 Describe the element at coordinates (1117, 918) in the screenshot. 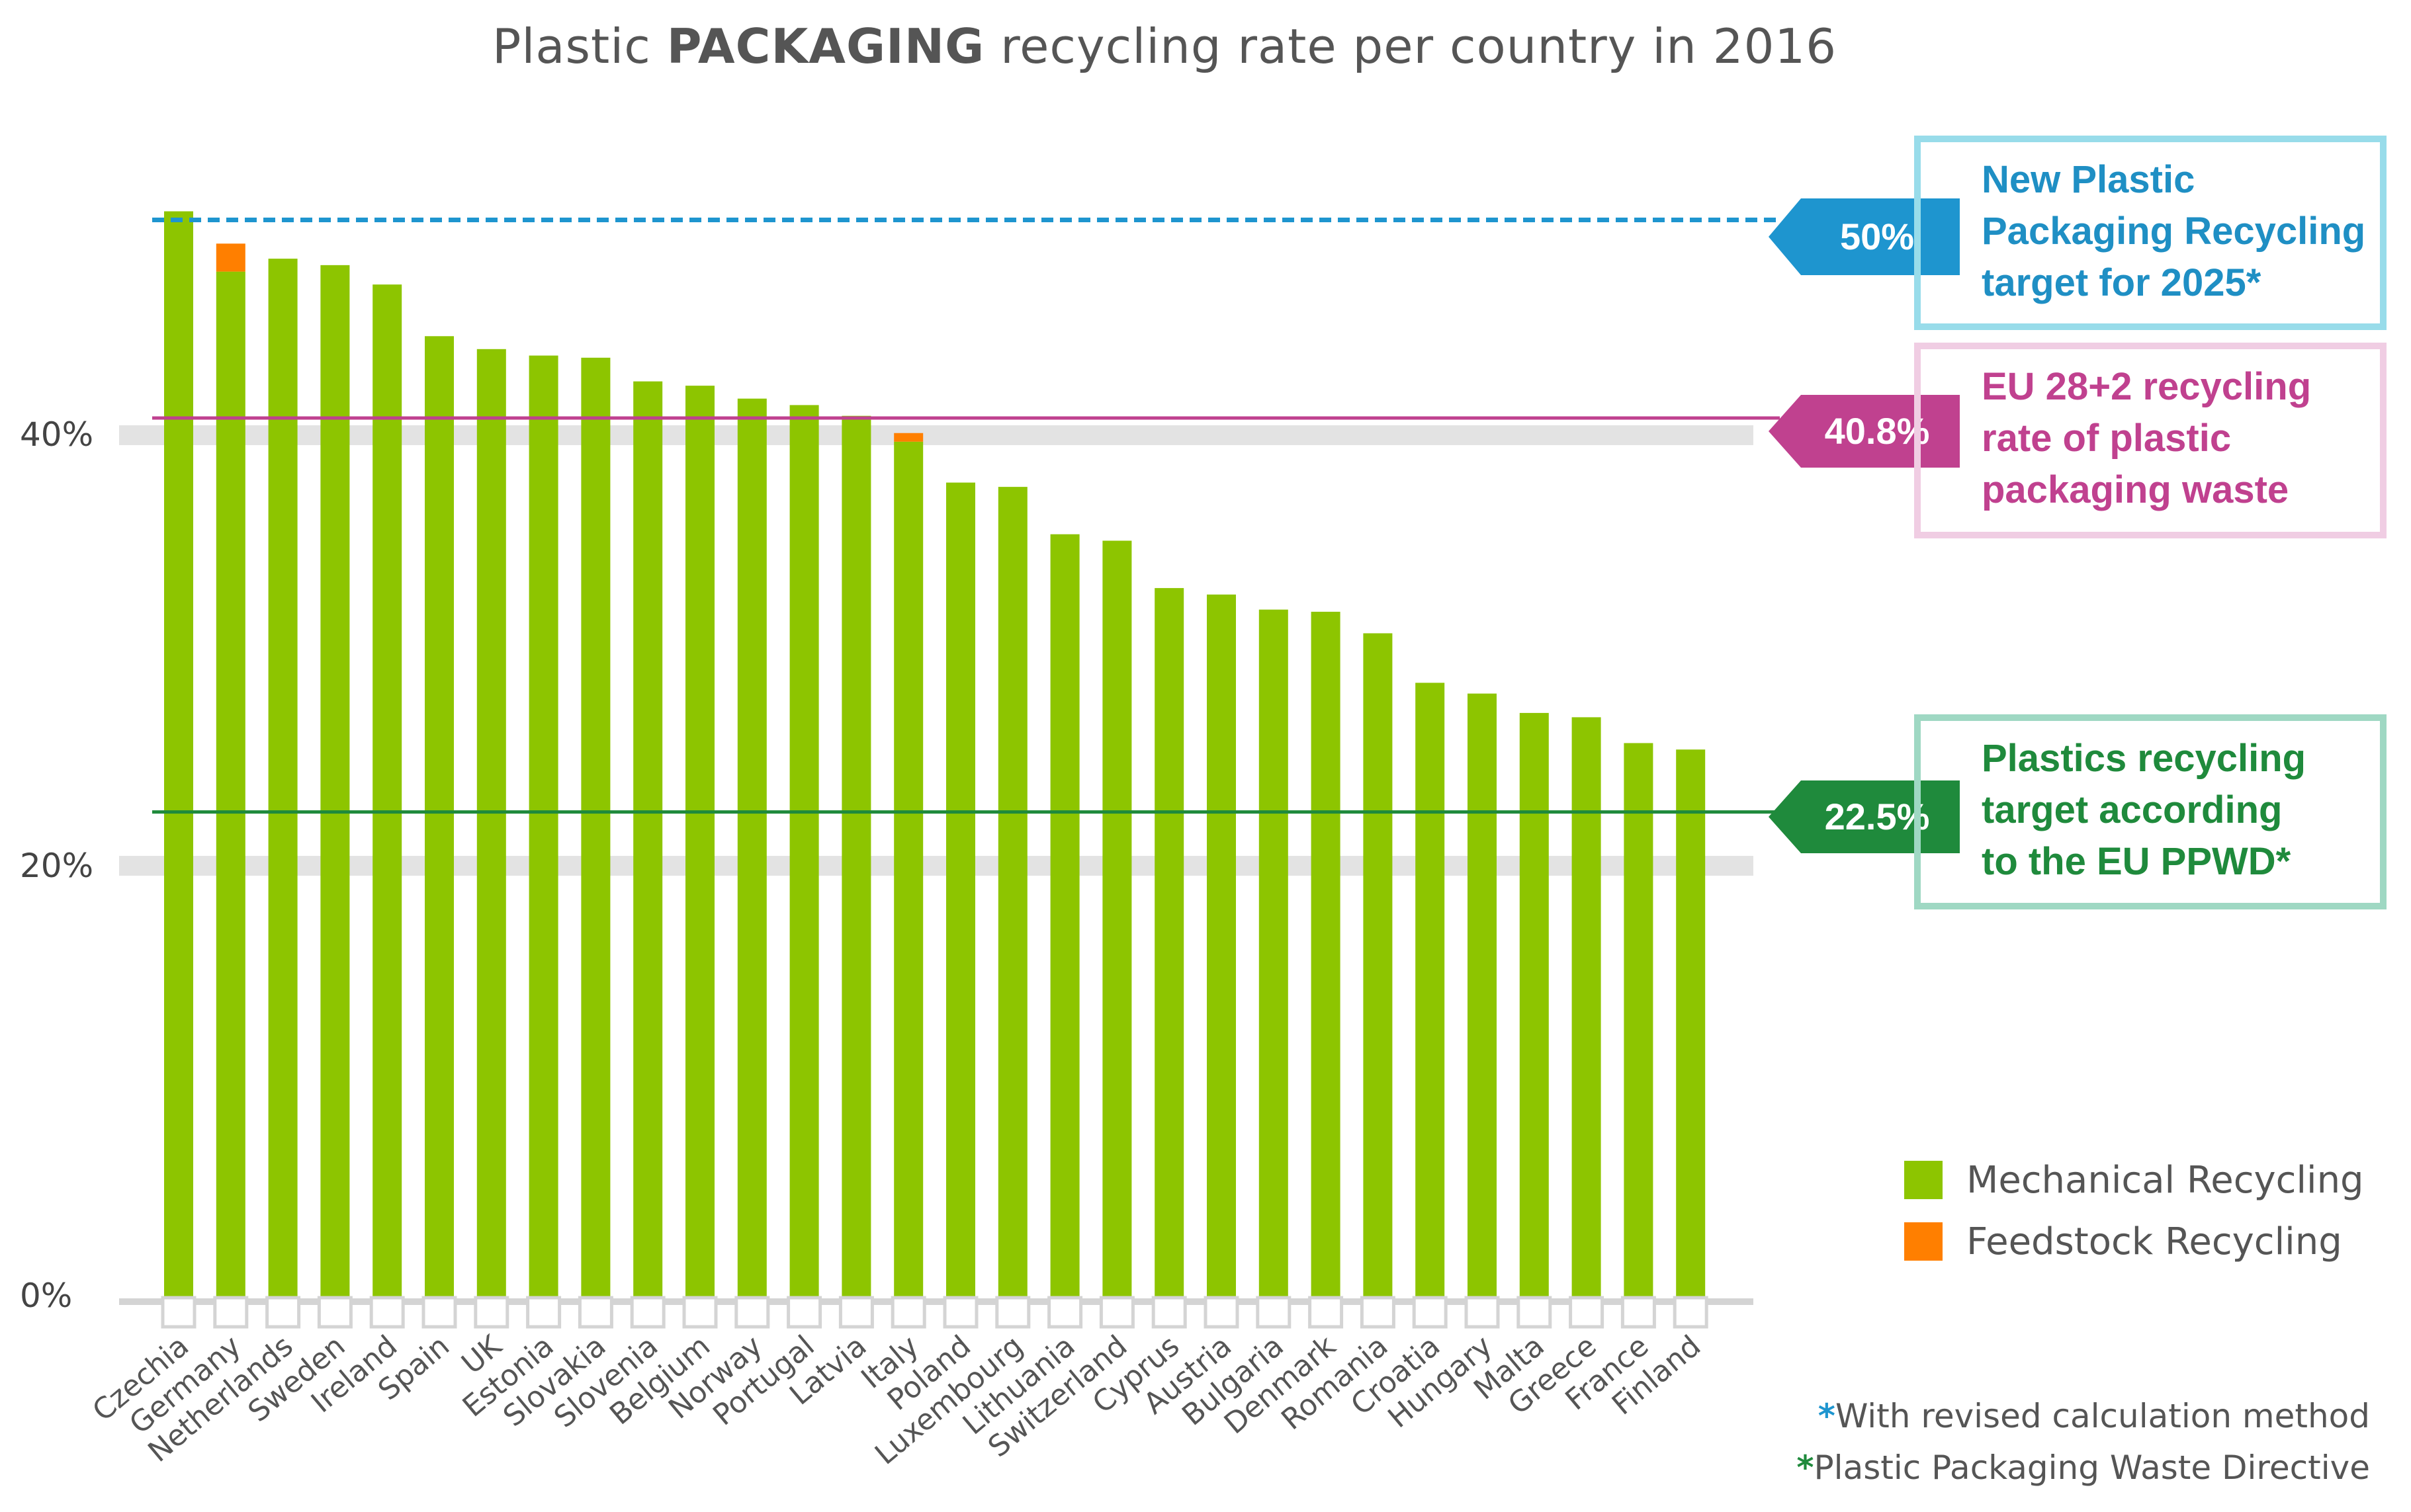

I see `bar-switzerland-mechanical` at that location.